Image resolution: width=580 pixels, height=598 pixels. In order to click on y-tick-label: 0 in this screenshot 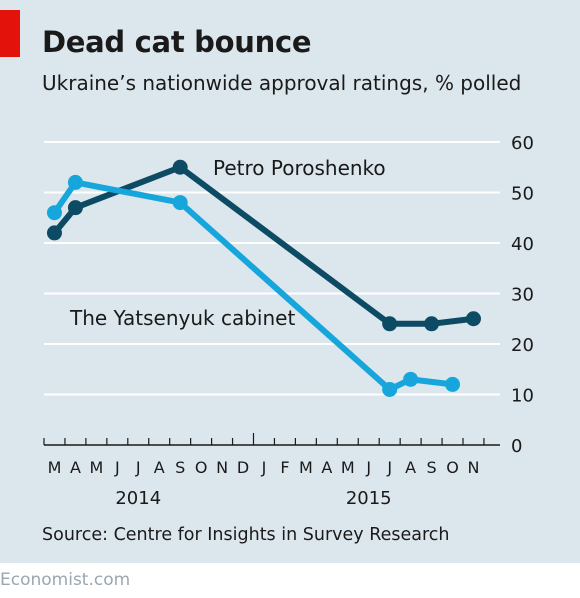, I will do `click(516, 446)`.